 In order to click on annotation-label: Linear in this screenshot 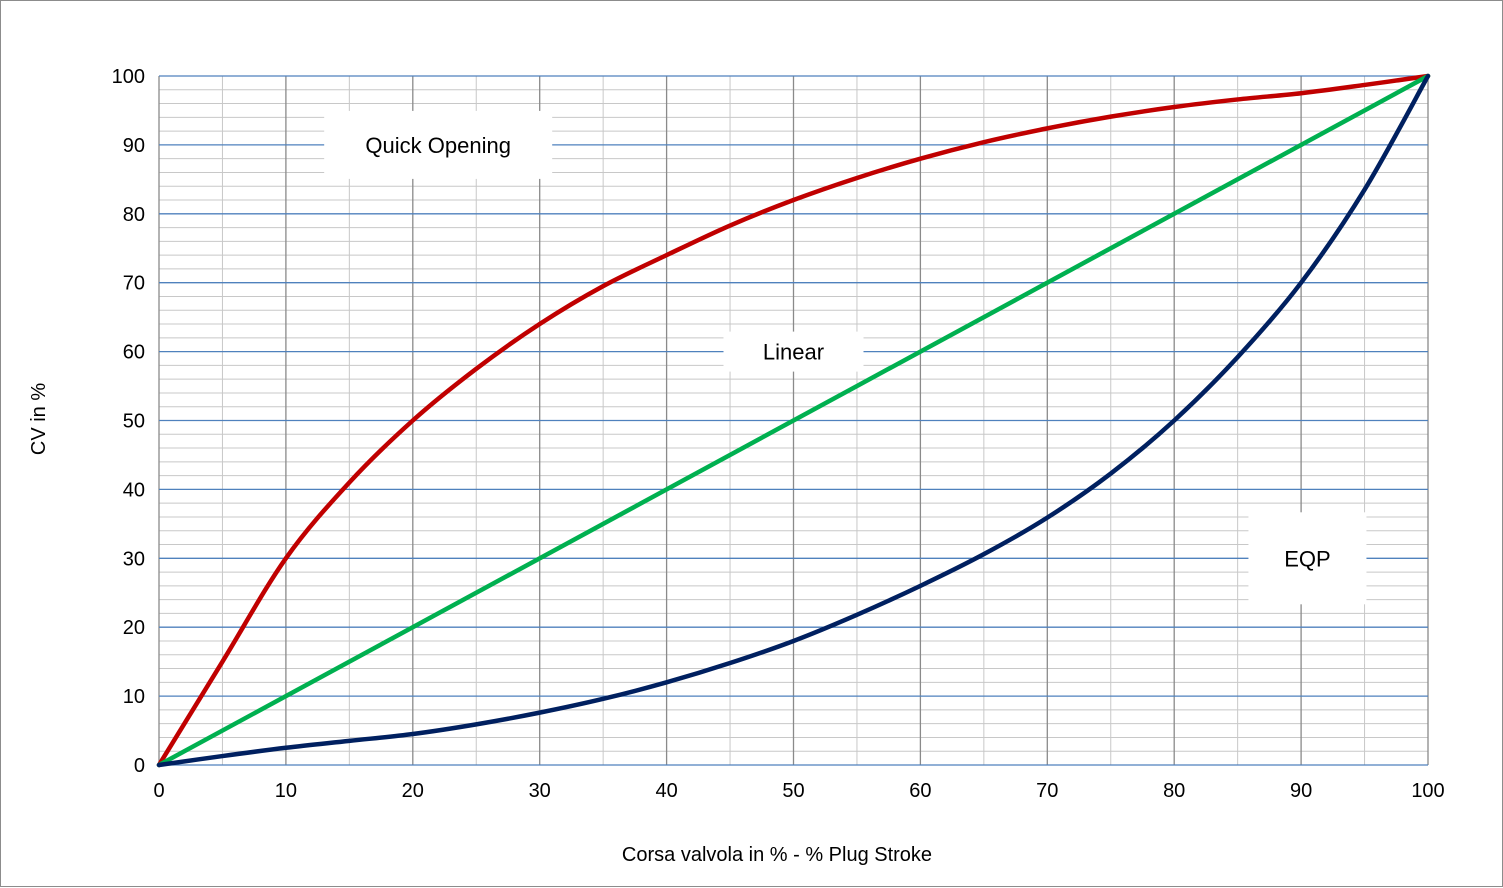, I will do `click(793, 352)`.